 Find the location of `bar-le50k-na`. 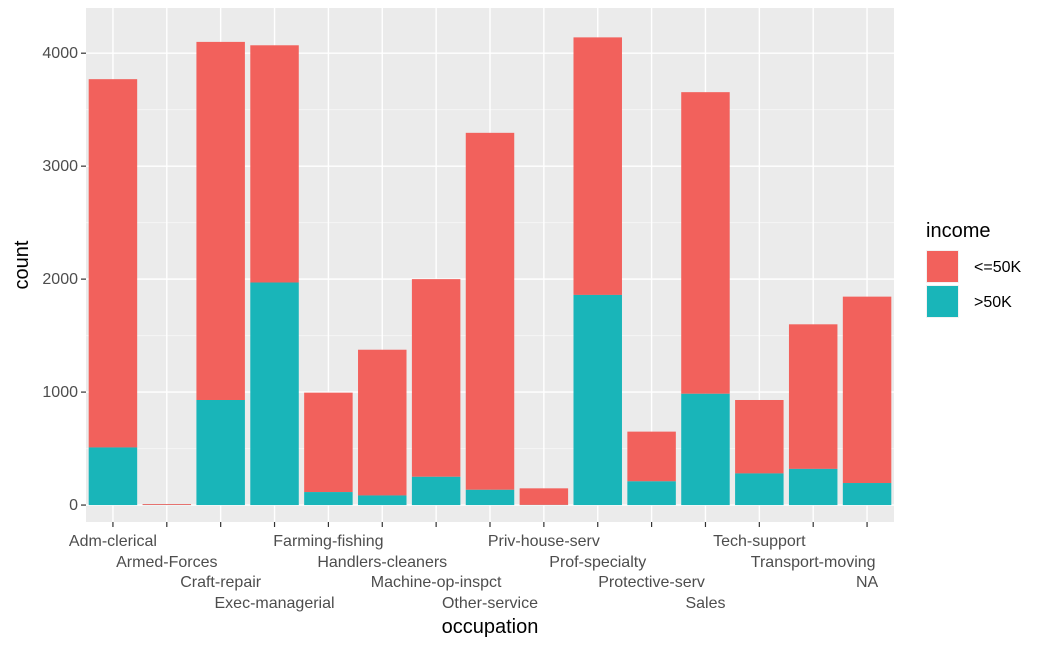

bar-le50k-na is located at coordinates (867, 390).